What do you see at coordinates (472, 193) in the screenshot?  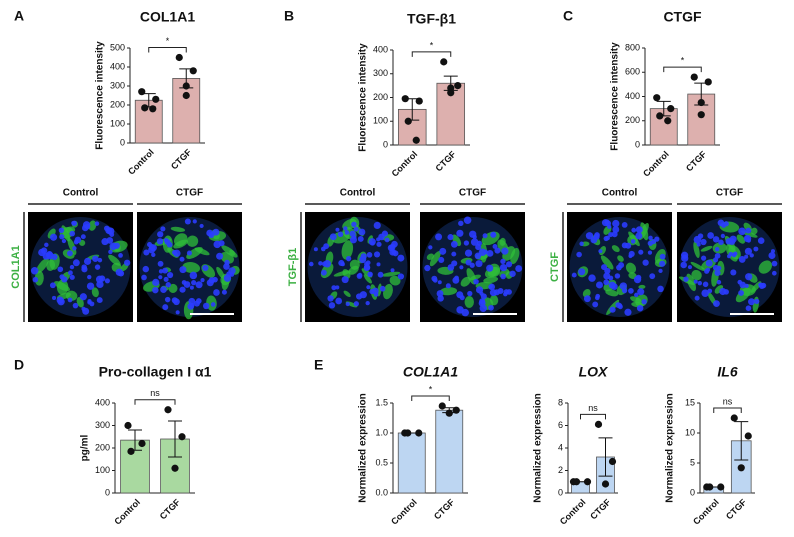 I see `image-column-label: CTGF` at bounding box center [472, 193].